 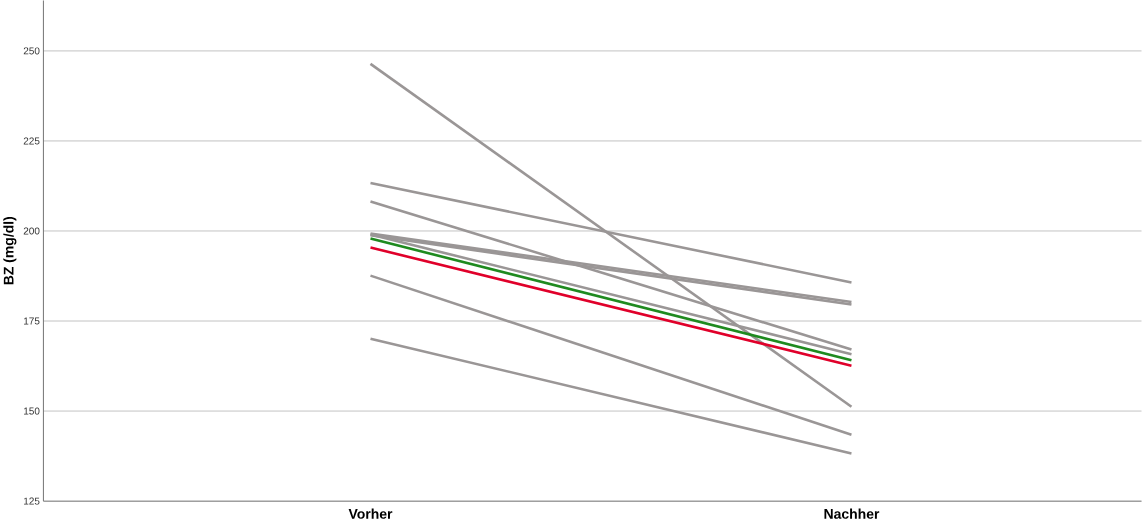 I want to click on y-tick-label: 225, so click(x=31, y=141).